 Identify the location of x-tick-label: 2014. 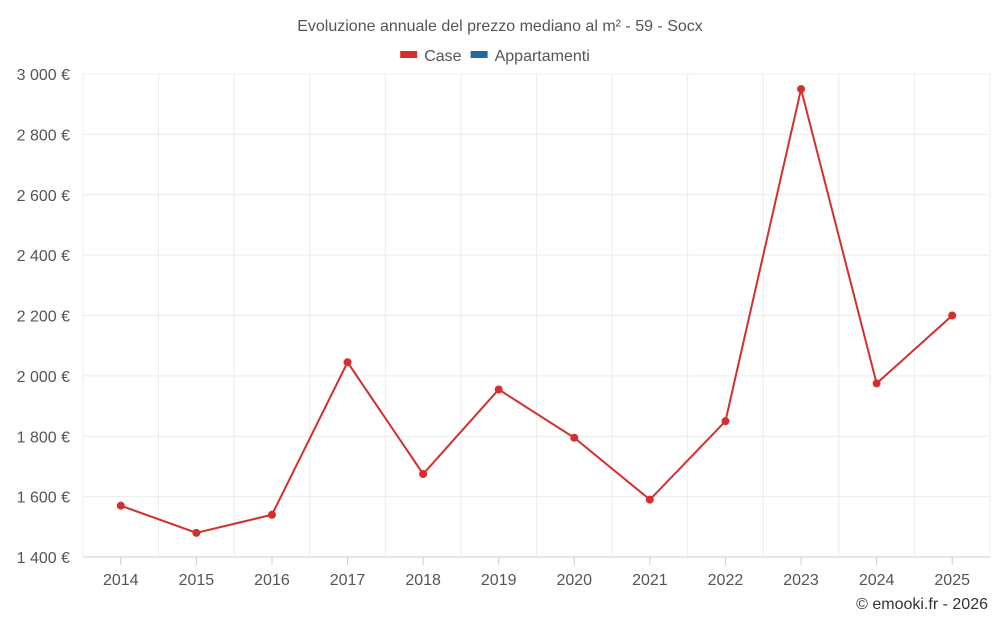
(121, 580).